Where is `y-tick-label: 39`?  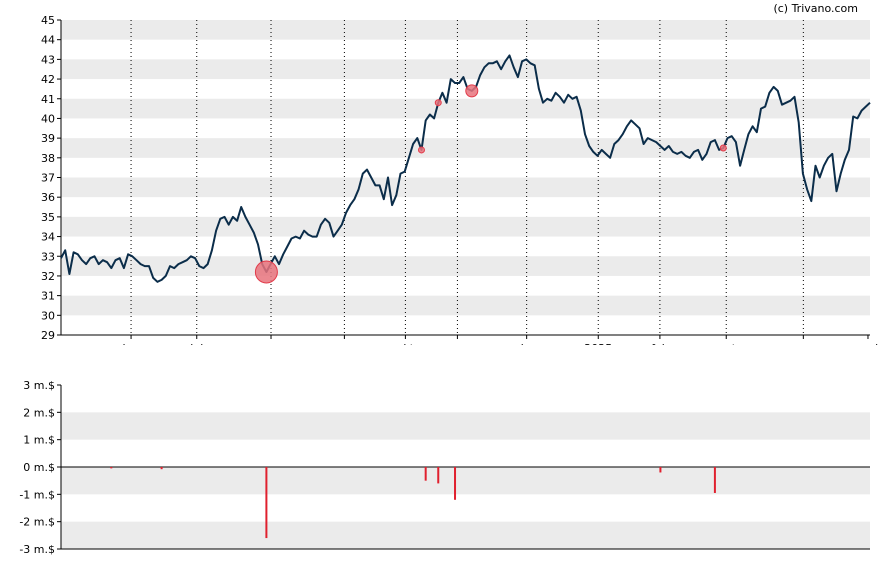
y-tick-label: 39 is located at coordinates (48, 138).